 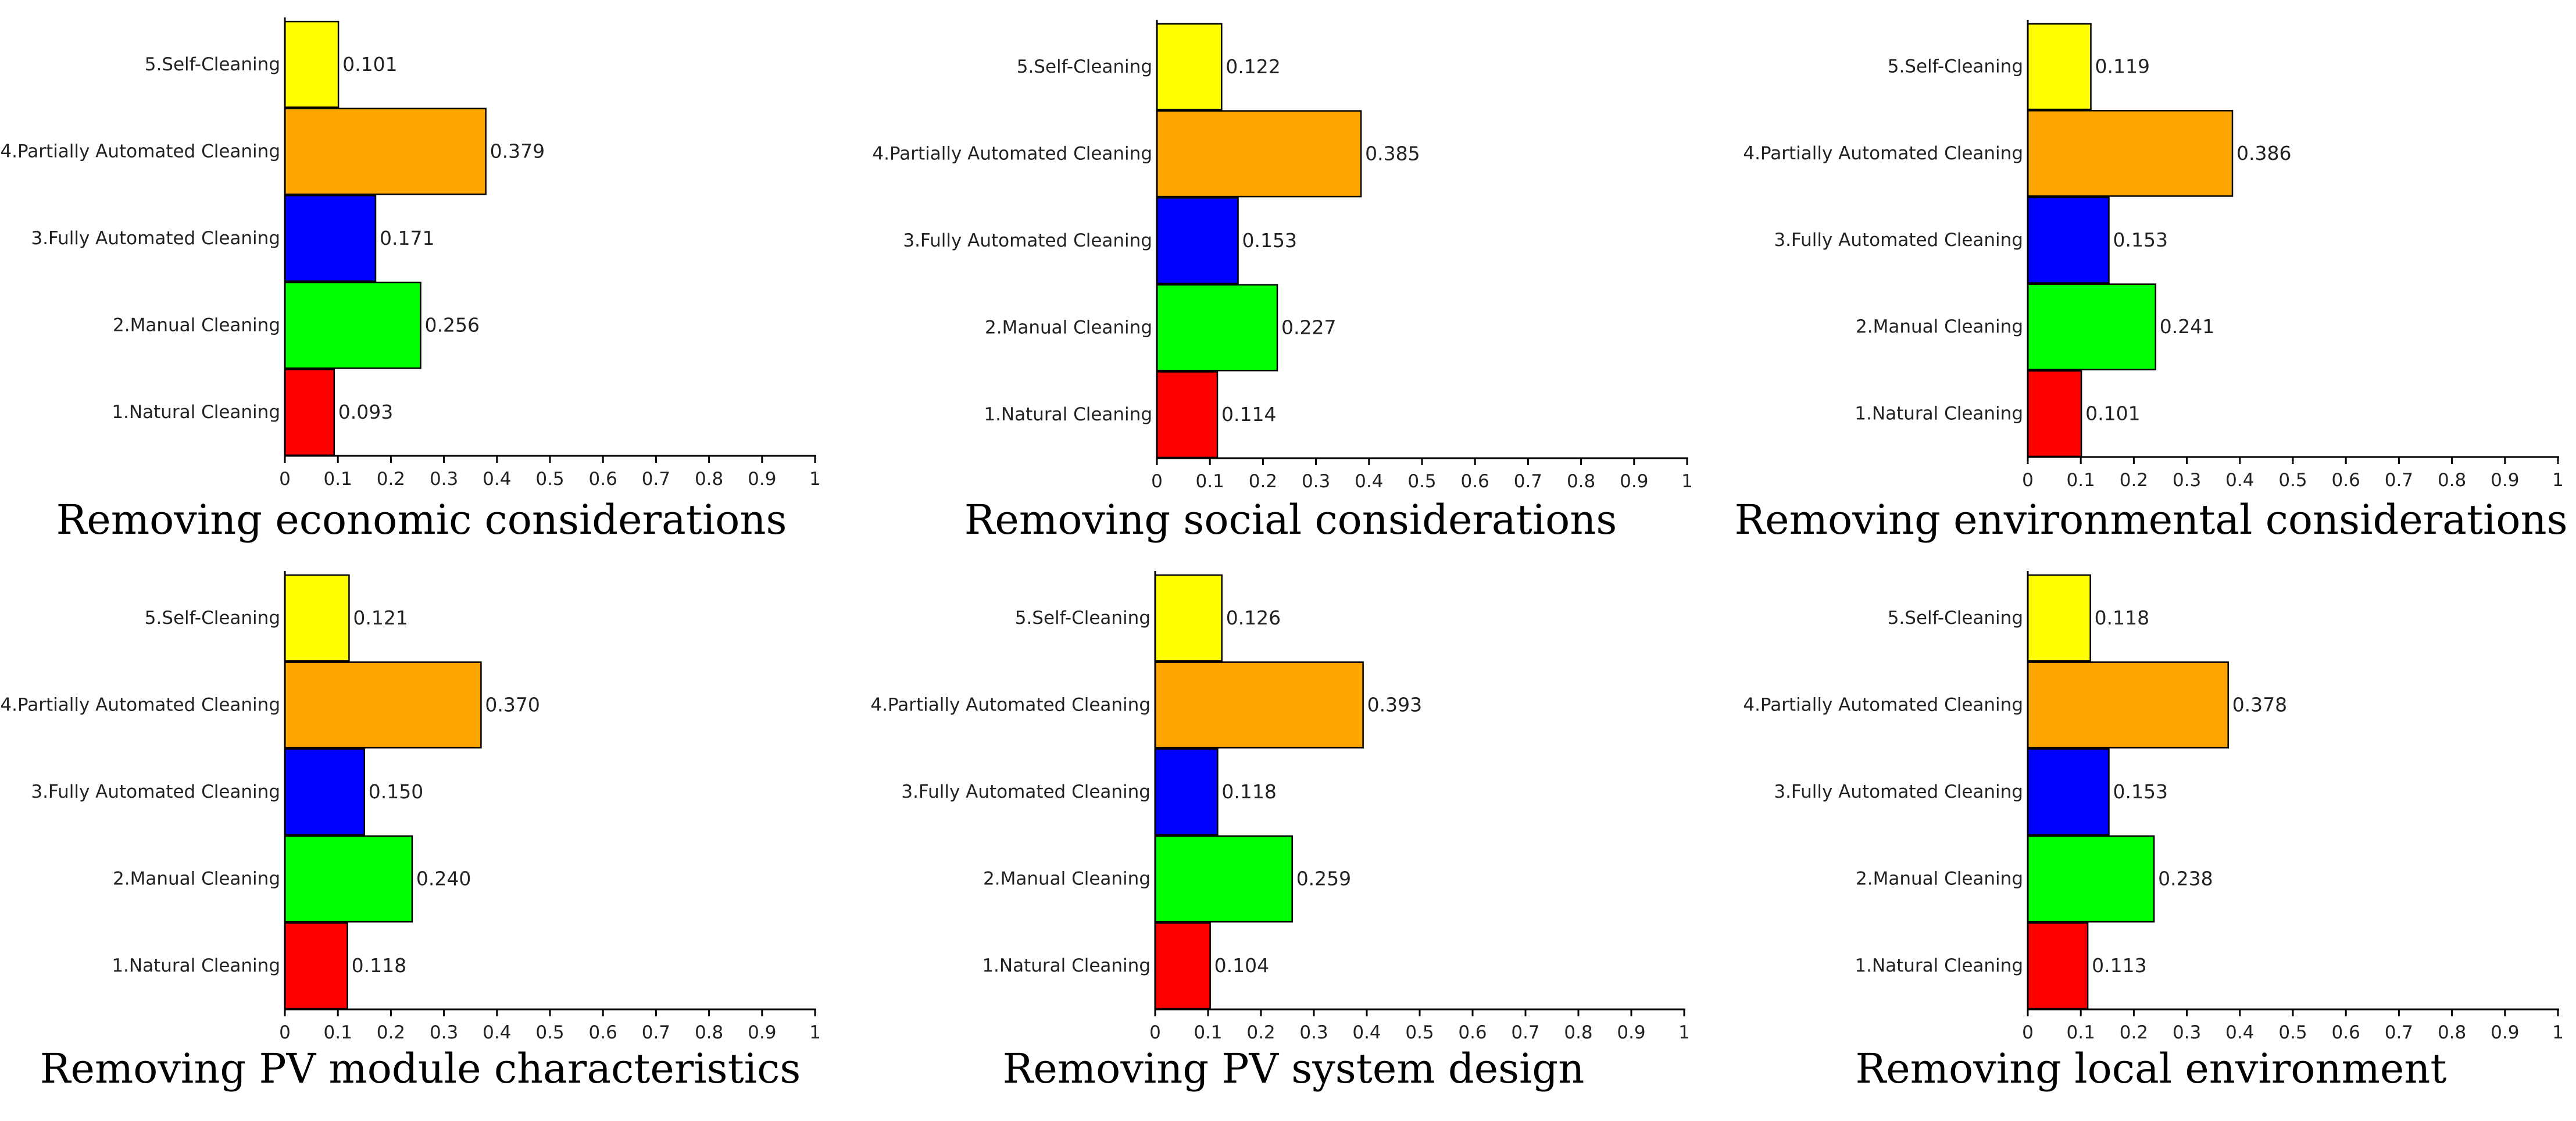 I want to click on panel-caption: Removing economic considerations, so click(x=421, y=520).